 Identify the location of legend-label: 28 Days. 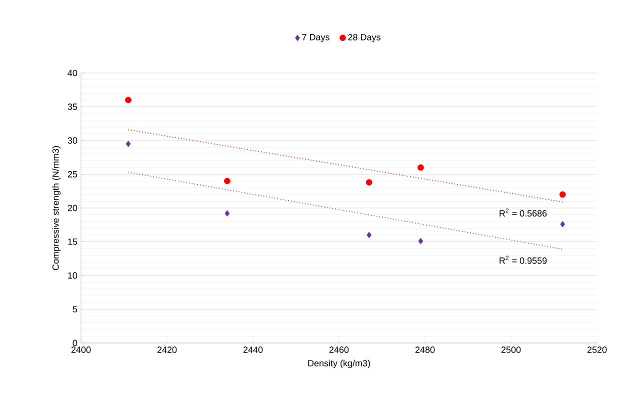
(364, 38).